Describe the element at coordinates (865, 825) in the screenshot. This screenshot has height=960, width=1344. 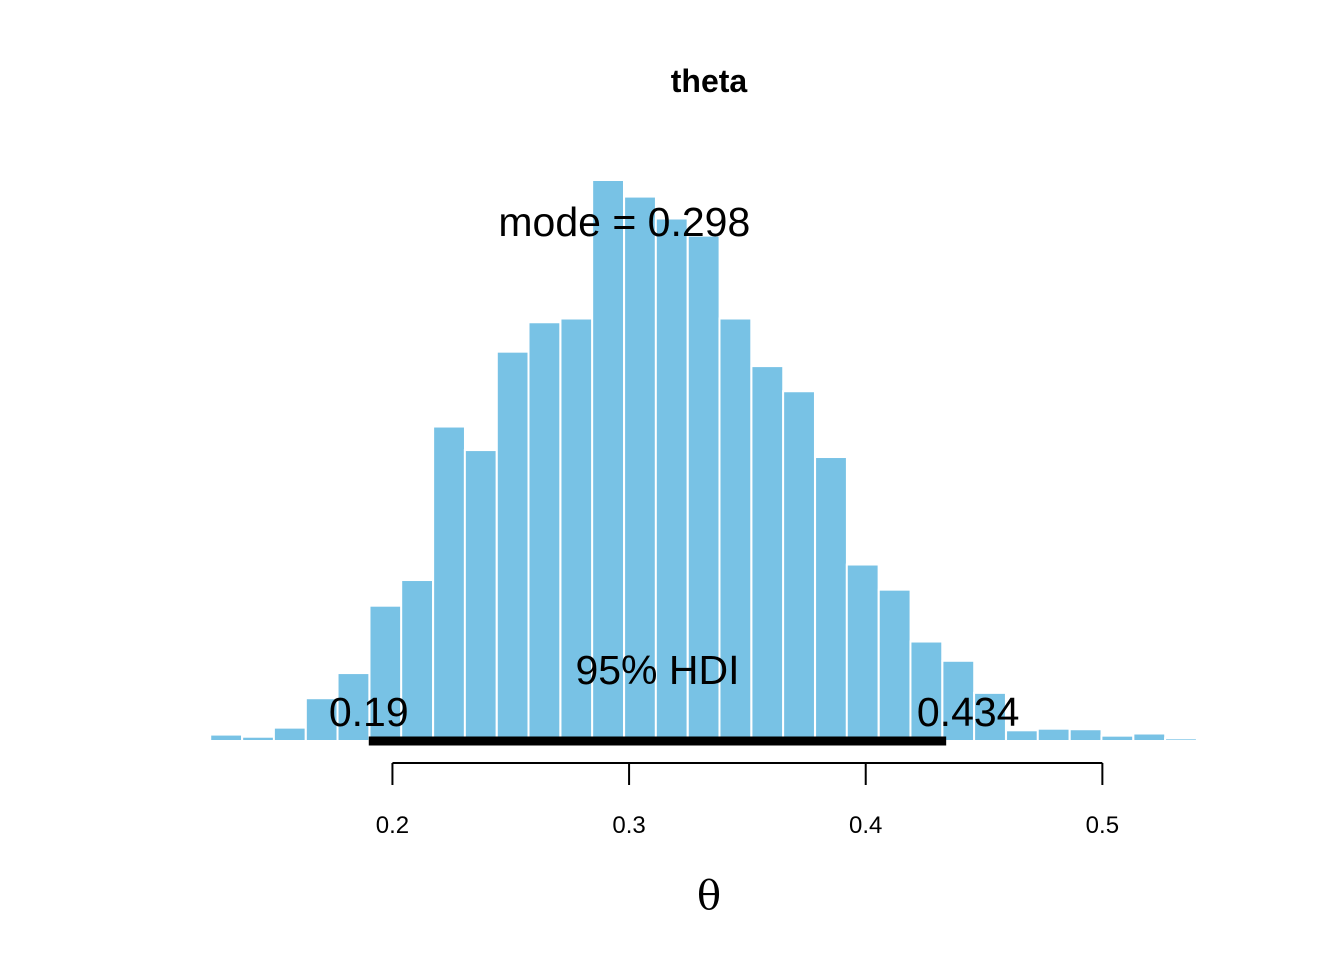
I see `x-tick-label: 0.4` at that location.